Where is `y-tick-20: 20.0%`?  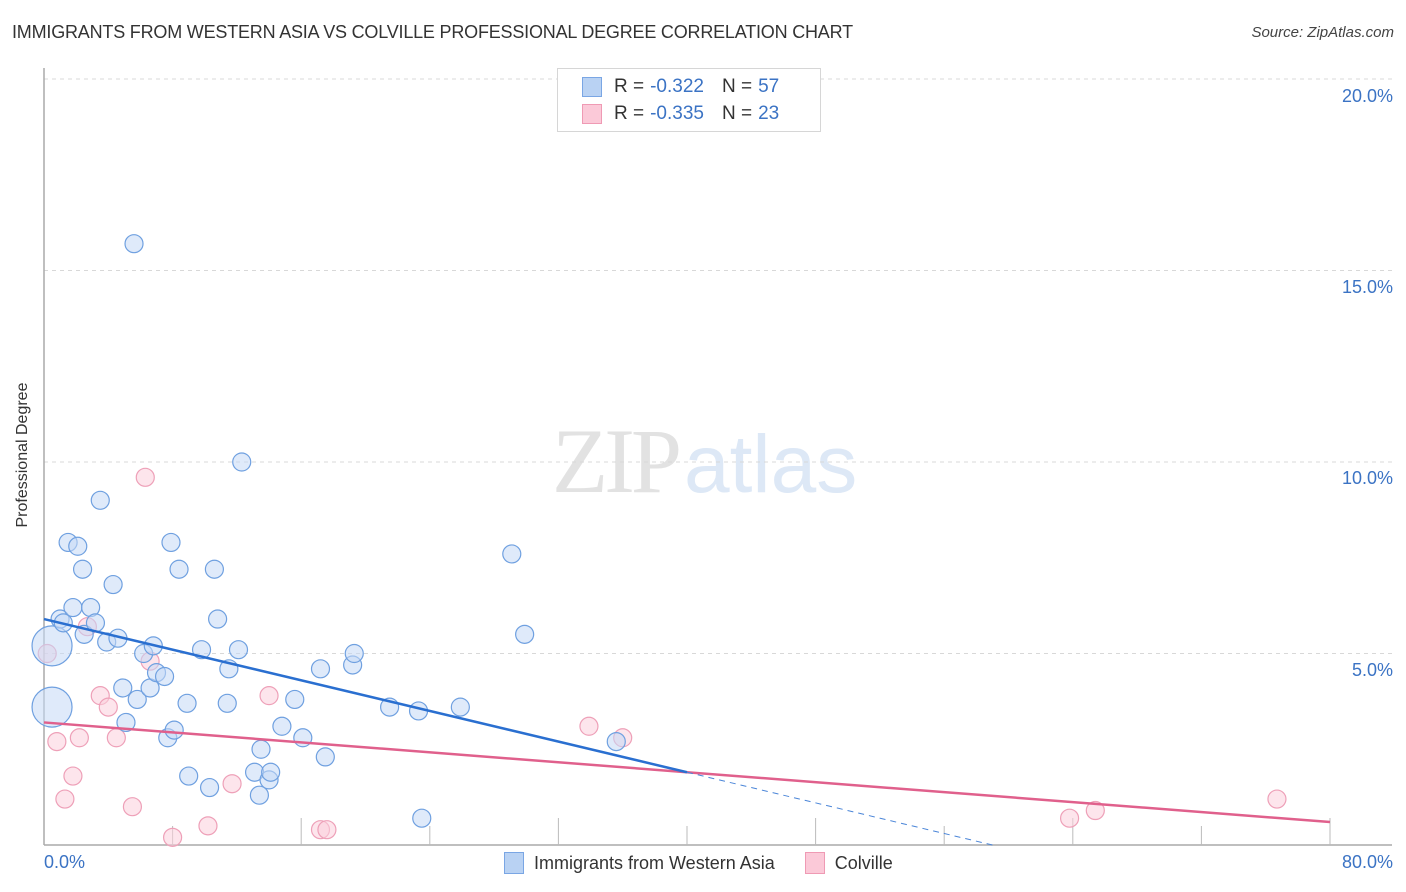 y-tick-20: 20.0% is located at coordinates (1367, 96).